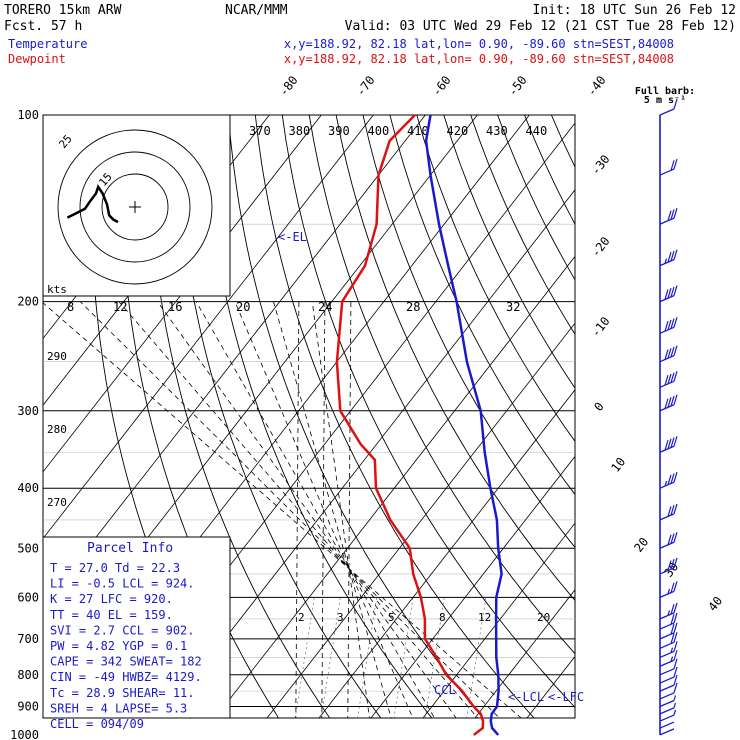  What do you see at coordinates (28, 488) in the screenshot?
I see `pressure-tick-label: 400` at bounding box center [28, 488].